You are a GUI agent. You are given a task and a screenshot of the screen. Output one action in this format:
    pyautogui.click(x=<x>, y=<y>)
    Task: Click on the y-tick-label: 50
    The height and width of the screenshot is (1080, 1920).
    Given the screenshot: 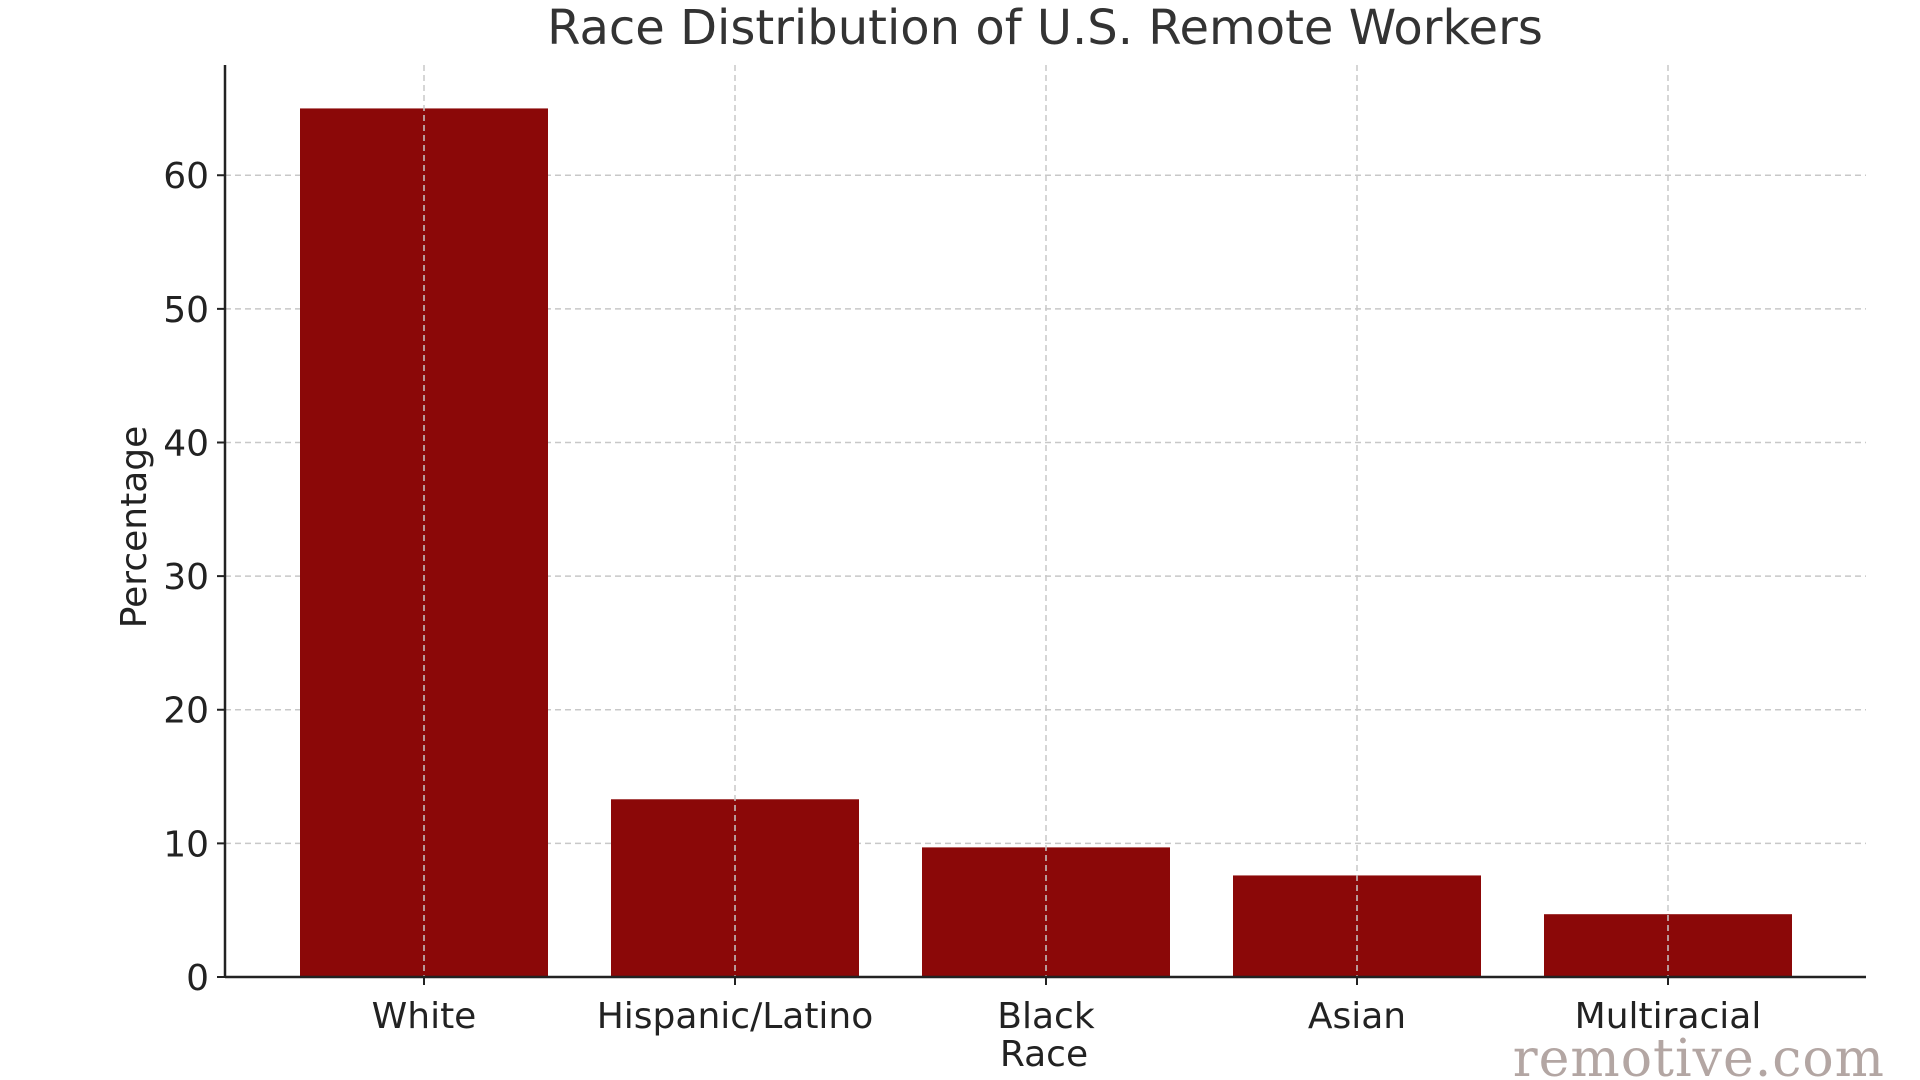 What is the action you would take?
    pyautogui.click(x=186, y=310)
    